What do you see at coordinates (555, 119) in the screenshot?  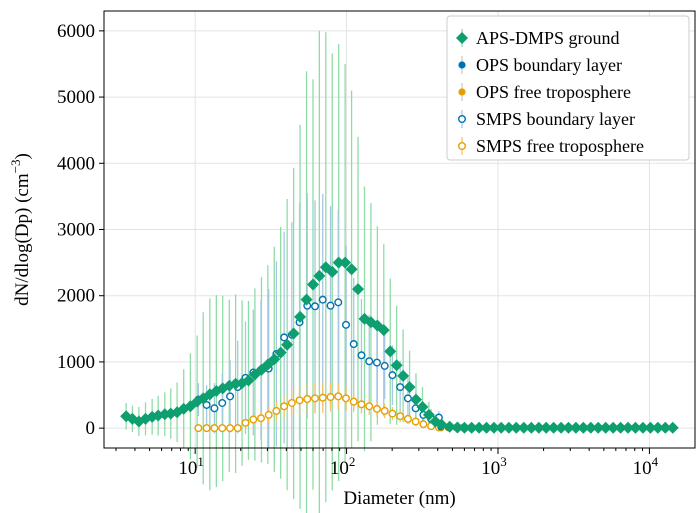 I see `legend-label: SMPS boundary layer` at bounding box center [555, 119].